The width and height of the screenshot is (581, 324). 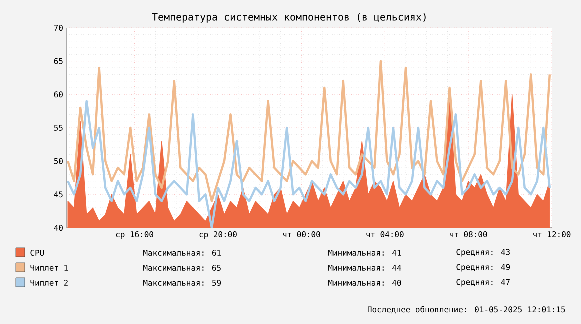 What do you see at coordinates (289, 18) in the screenshot?
I see `chart-title: Температура системных компонентов (в цельсиях)` at bounding box center [289, 18].